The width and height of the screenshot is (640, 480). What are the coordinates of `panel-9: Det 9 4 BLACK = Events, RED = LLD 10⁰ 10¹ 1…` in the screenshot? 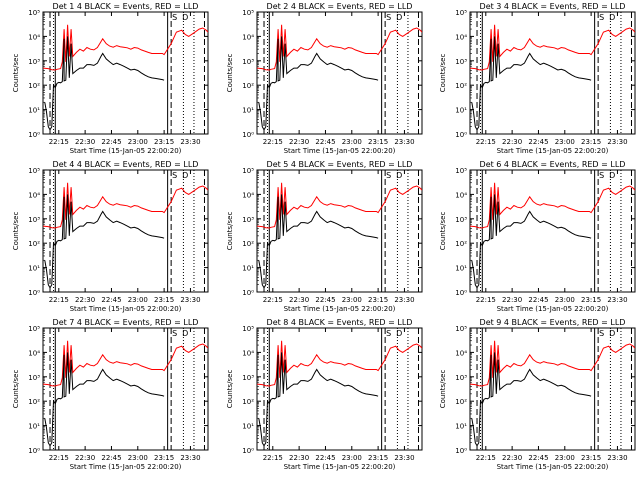 It's located at (537, 394).